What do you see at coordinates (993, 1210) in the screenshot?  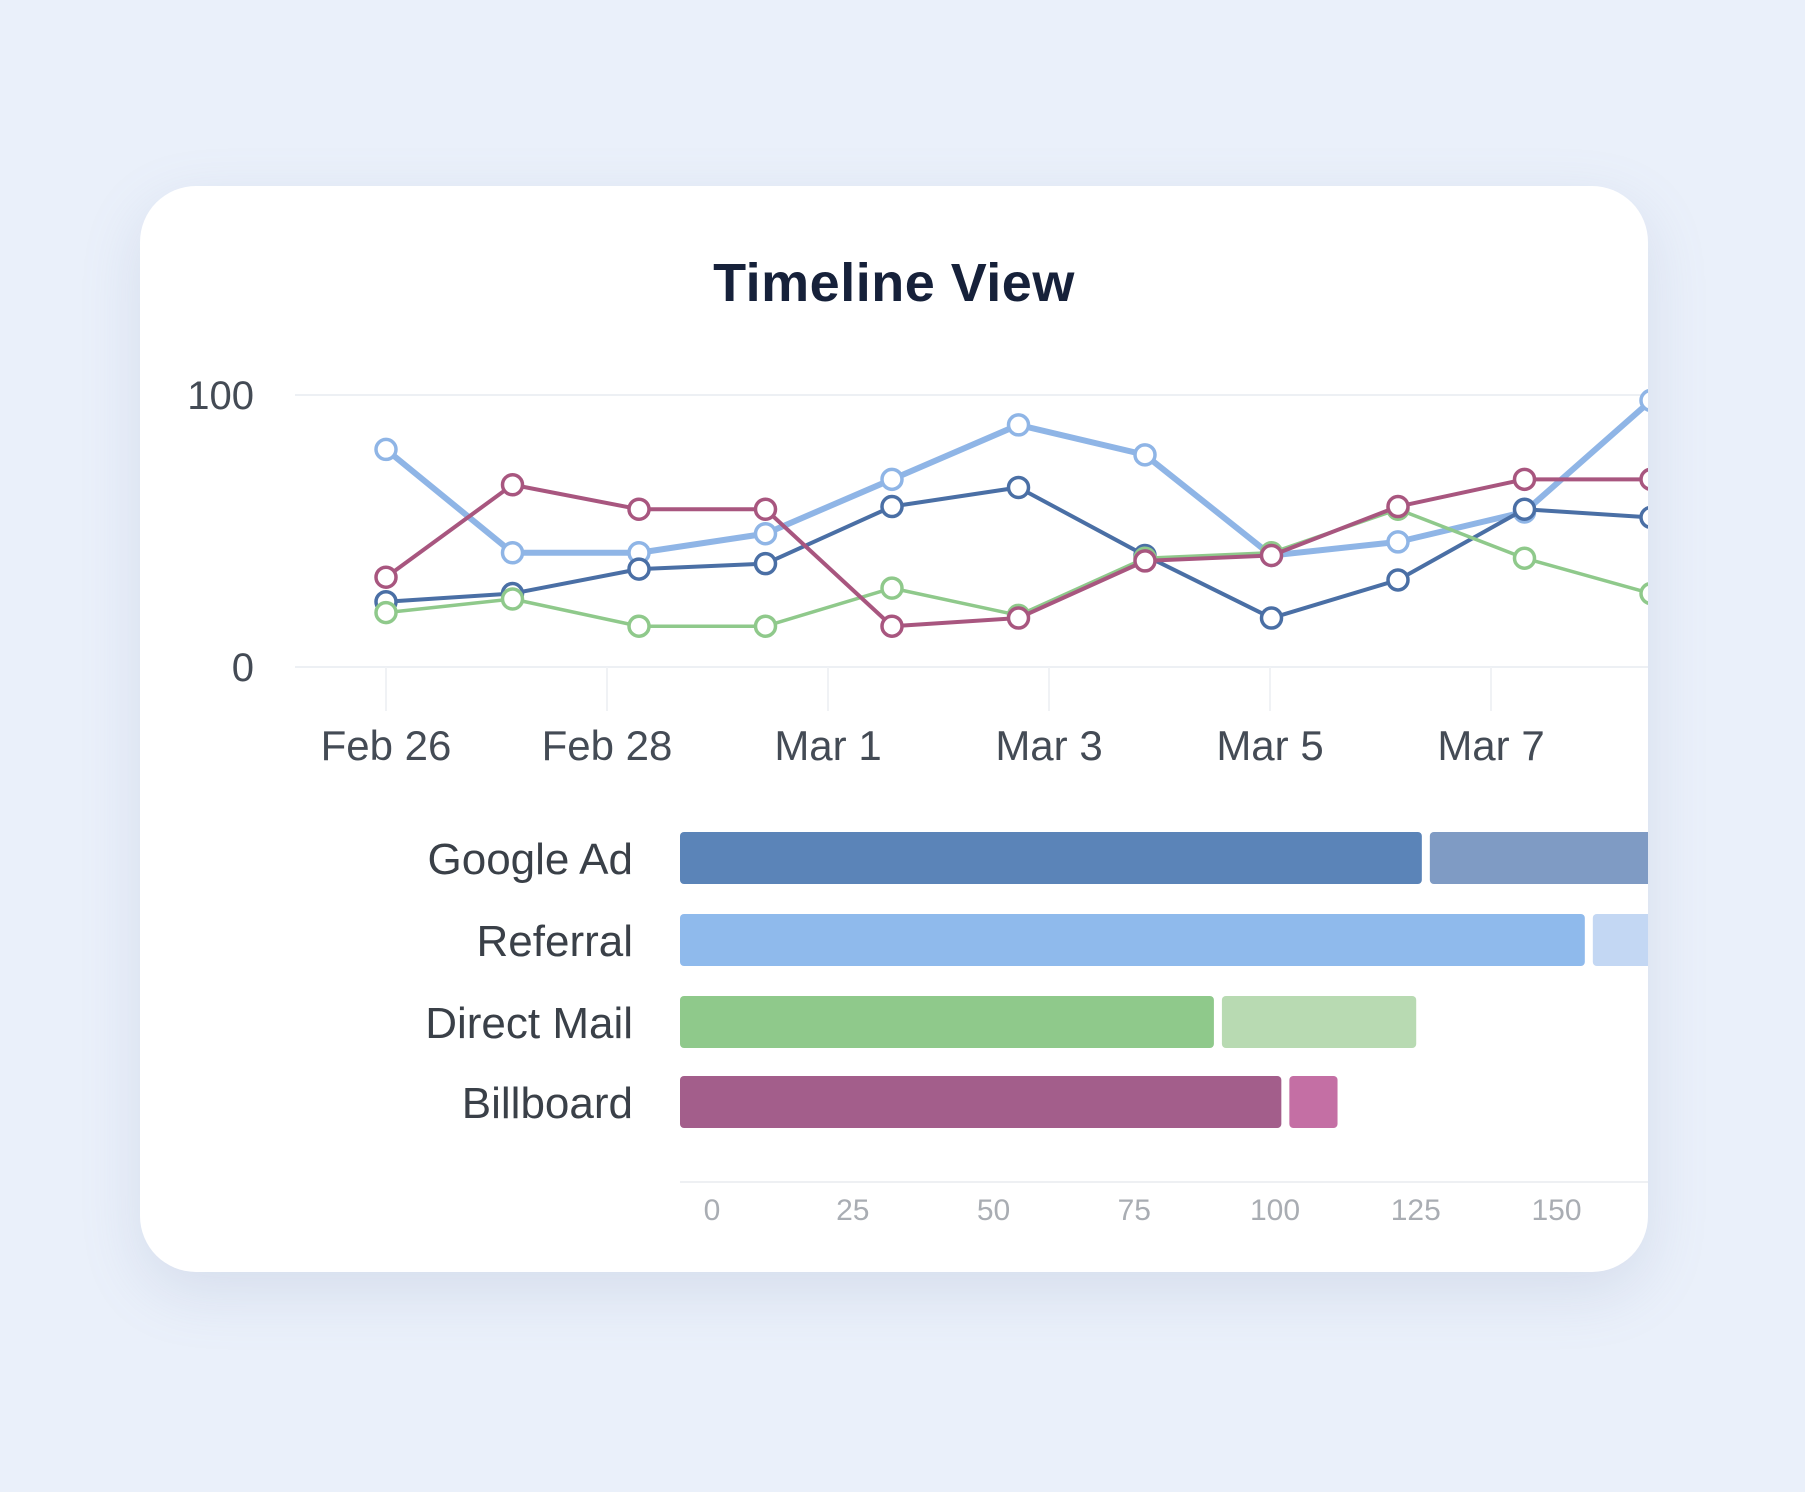 I see `bar-x-tick-label: 50` at bounding box center [993, 1210].